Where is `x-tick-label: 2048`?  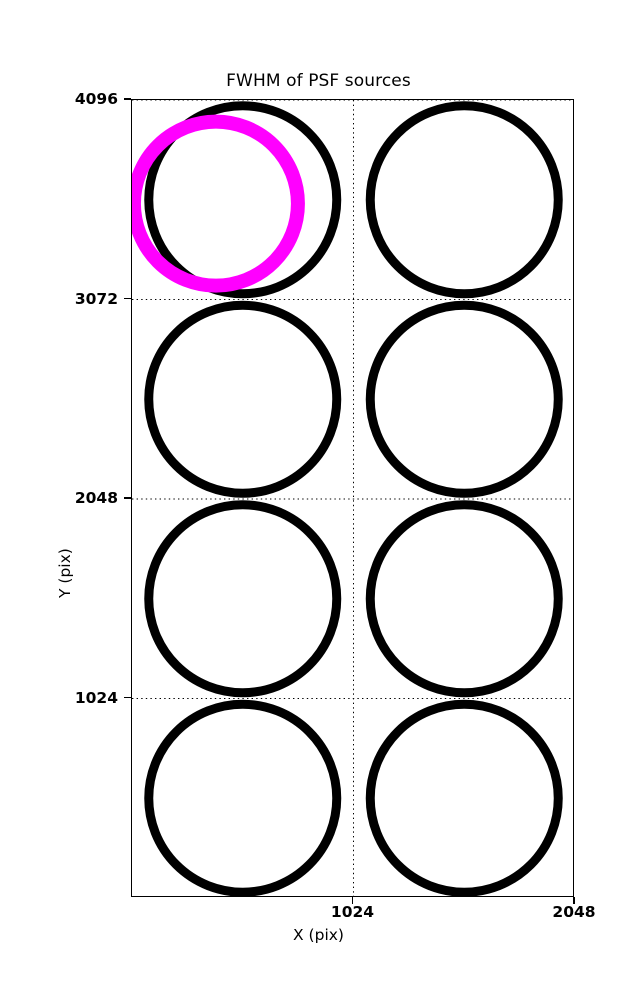
x-tick-label: 2048 is located at coordinates (574, 912).